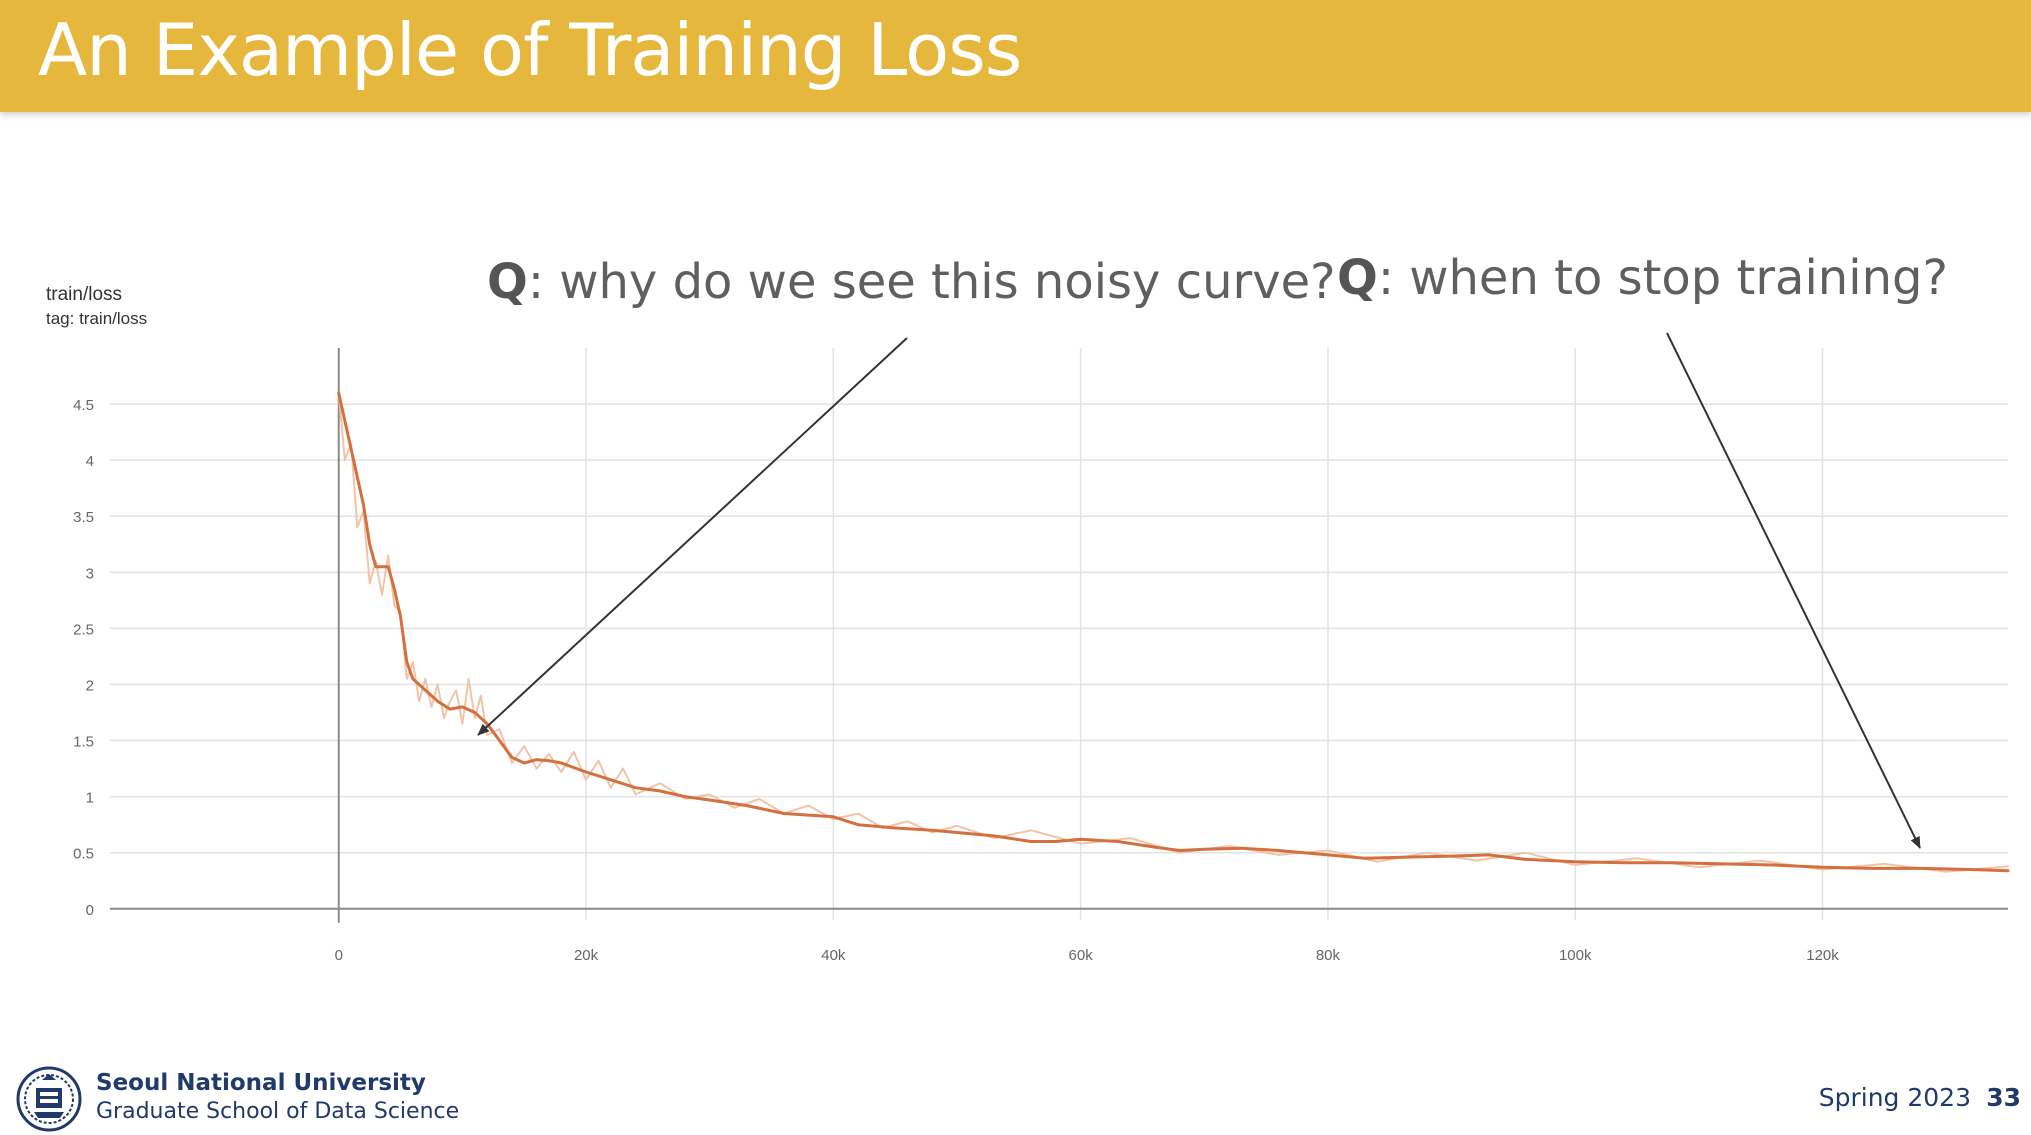 The image size is (2031, 1135). I want to click on annotation-arrow-noise, so click(692, 536).